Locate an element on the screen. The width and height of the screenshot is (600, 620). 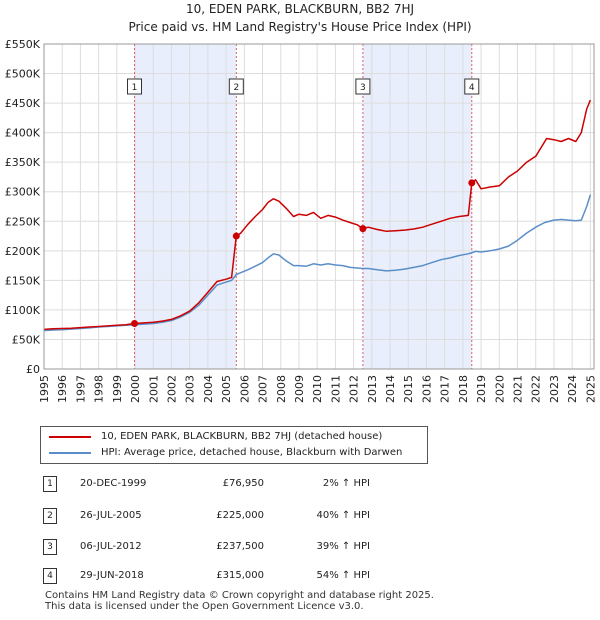
y-tick-label: £200K is located at coordinates (23, 251).